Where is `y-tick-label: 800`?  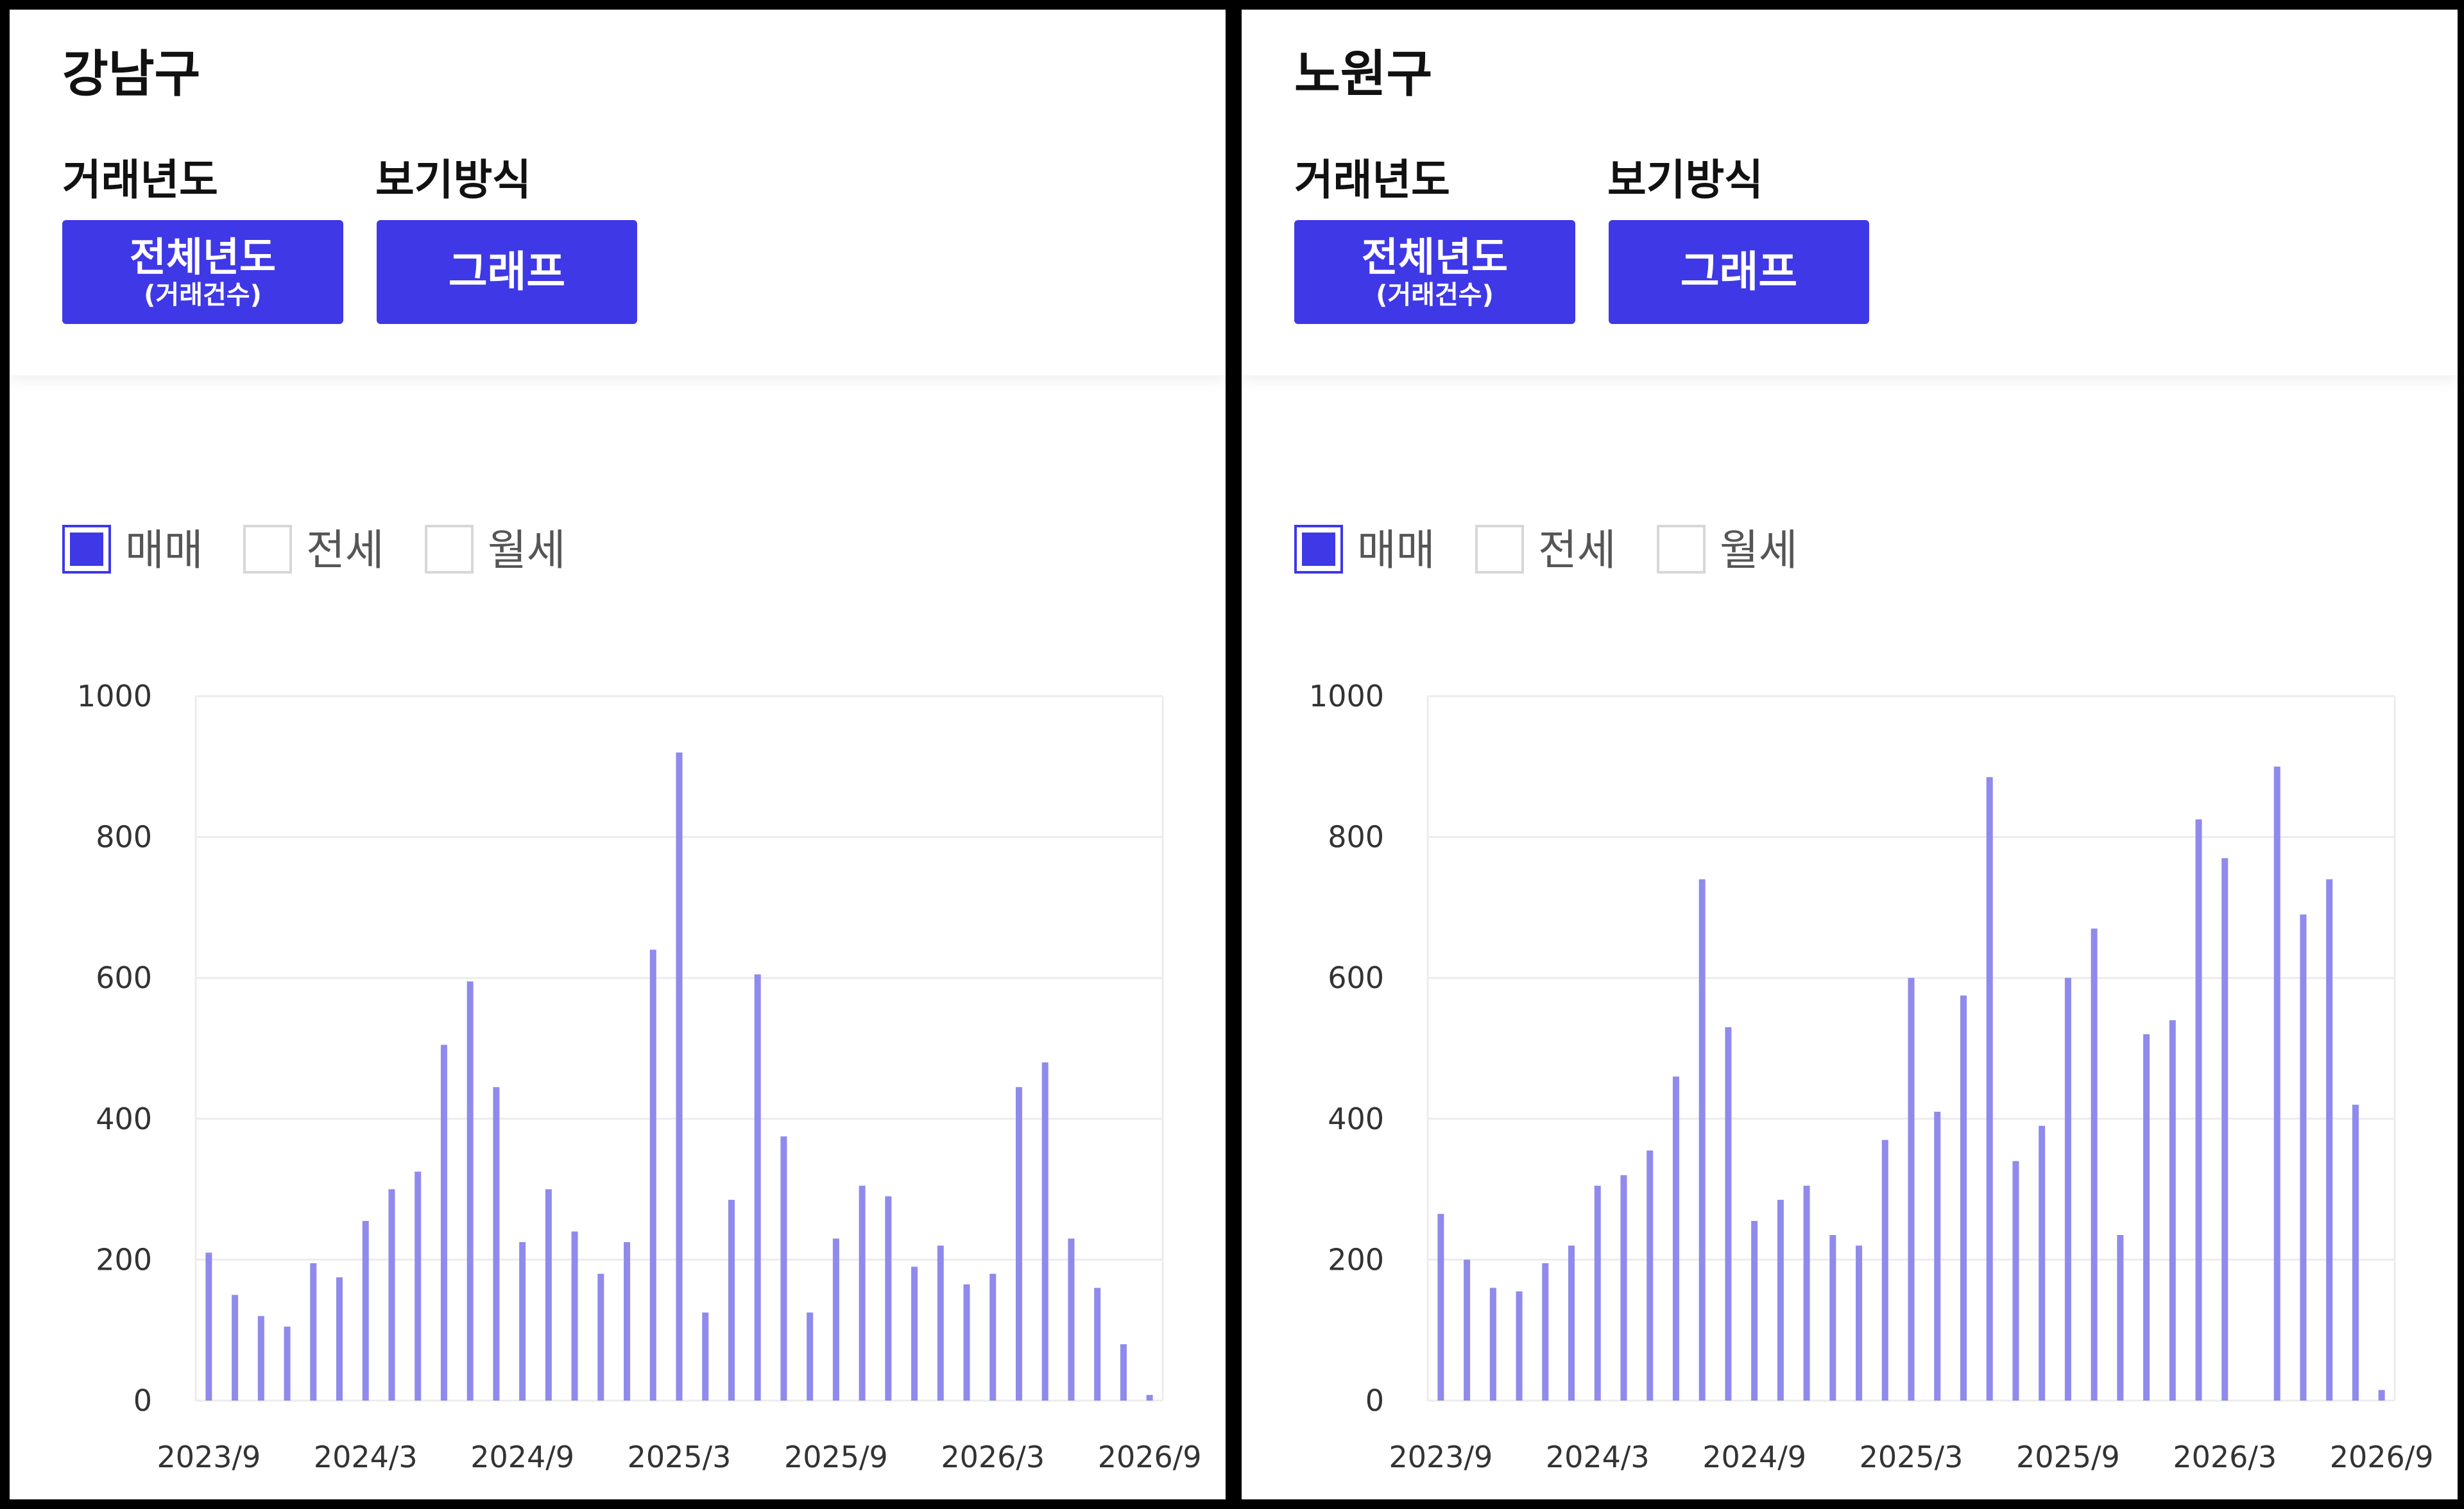
y-tick-label: 800 is located at coordinates (124, 837).